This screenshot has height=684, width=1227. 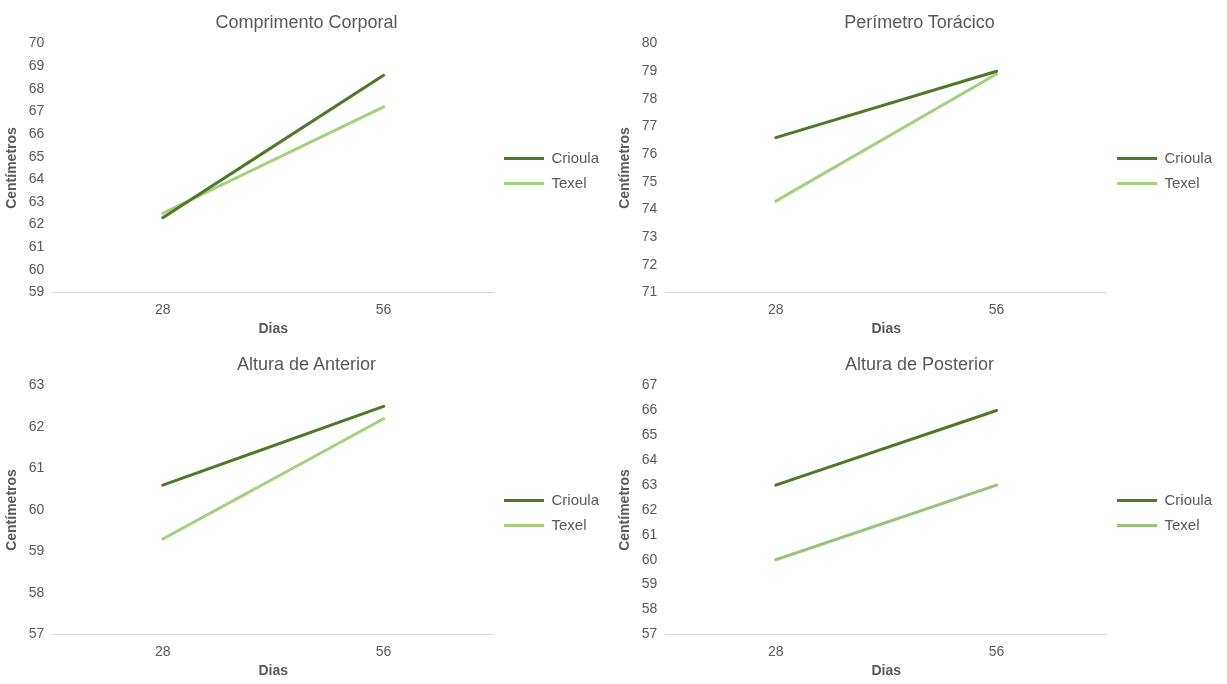 What do you see at coordinates (649, 125) in the screenshot?
I see `y-tick-label: 77` at bounding box center [649, 125].